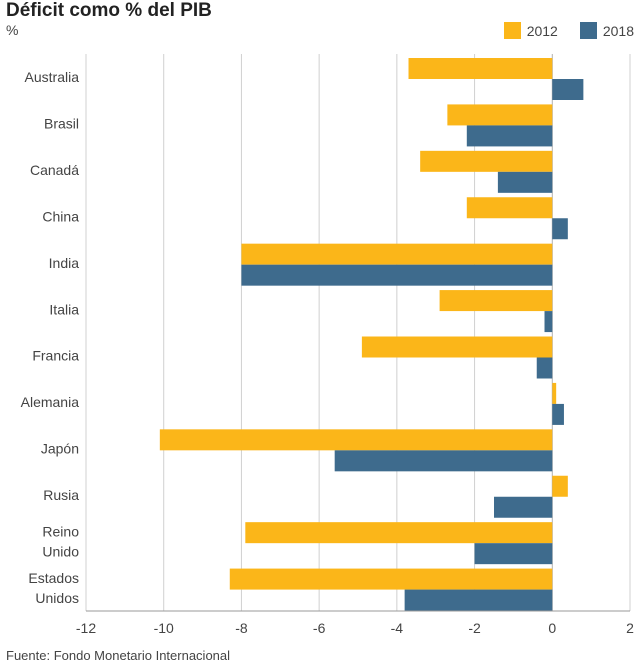 Image resolution: width=640 pixels, height=667 pixels. Describe the element at coordinates (64, 309) in the screenshot. I see `category-label: Italia` at that location.